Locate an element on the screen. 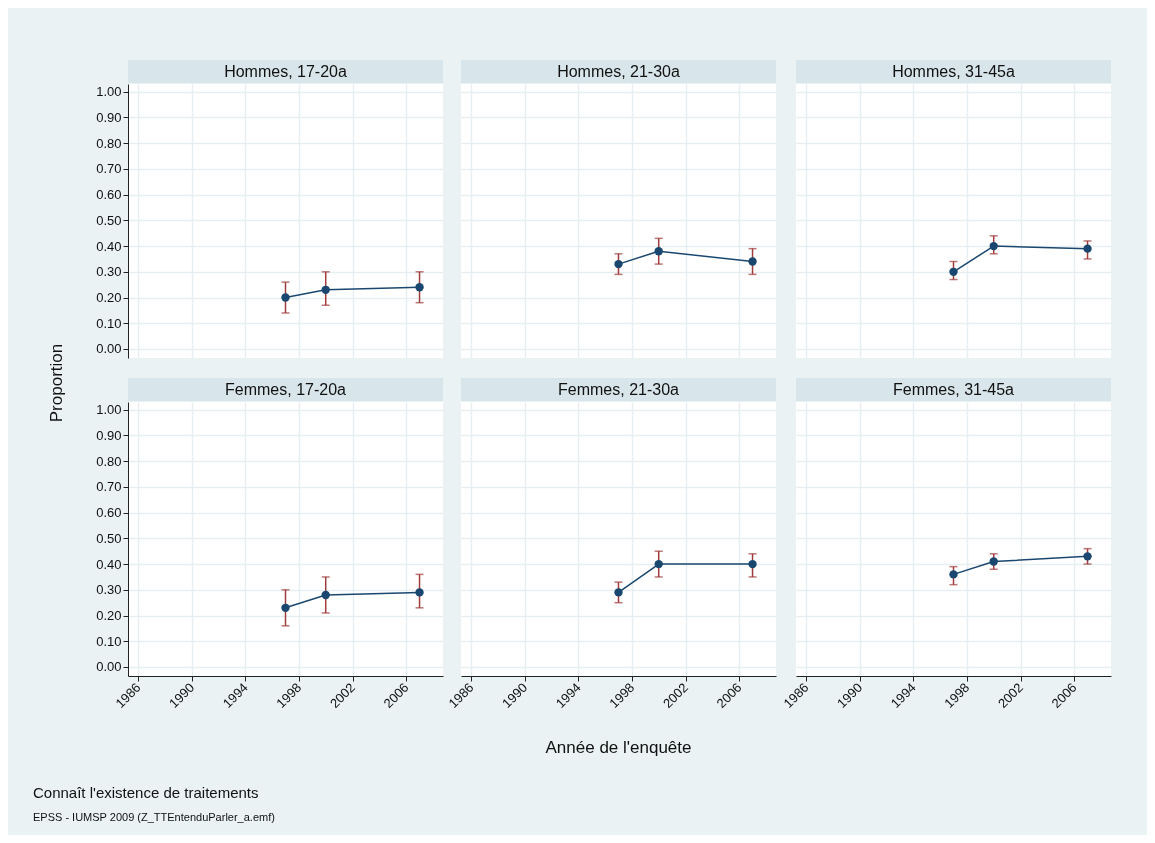 The height and width of the screenshot is (843, 1155). chart-title: Femmes, 21-30a is located at coordinates (618, 389).